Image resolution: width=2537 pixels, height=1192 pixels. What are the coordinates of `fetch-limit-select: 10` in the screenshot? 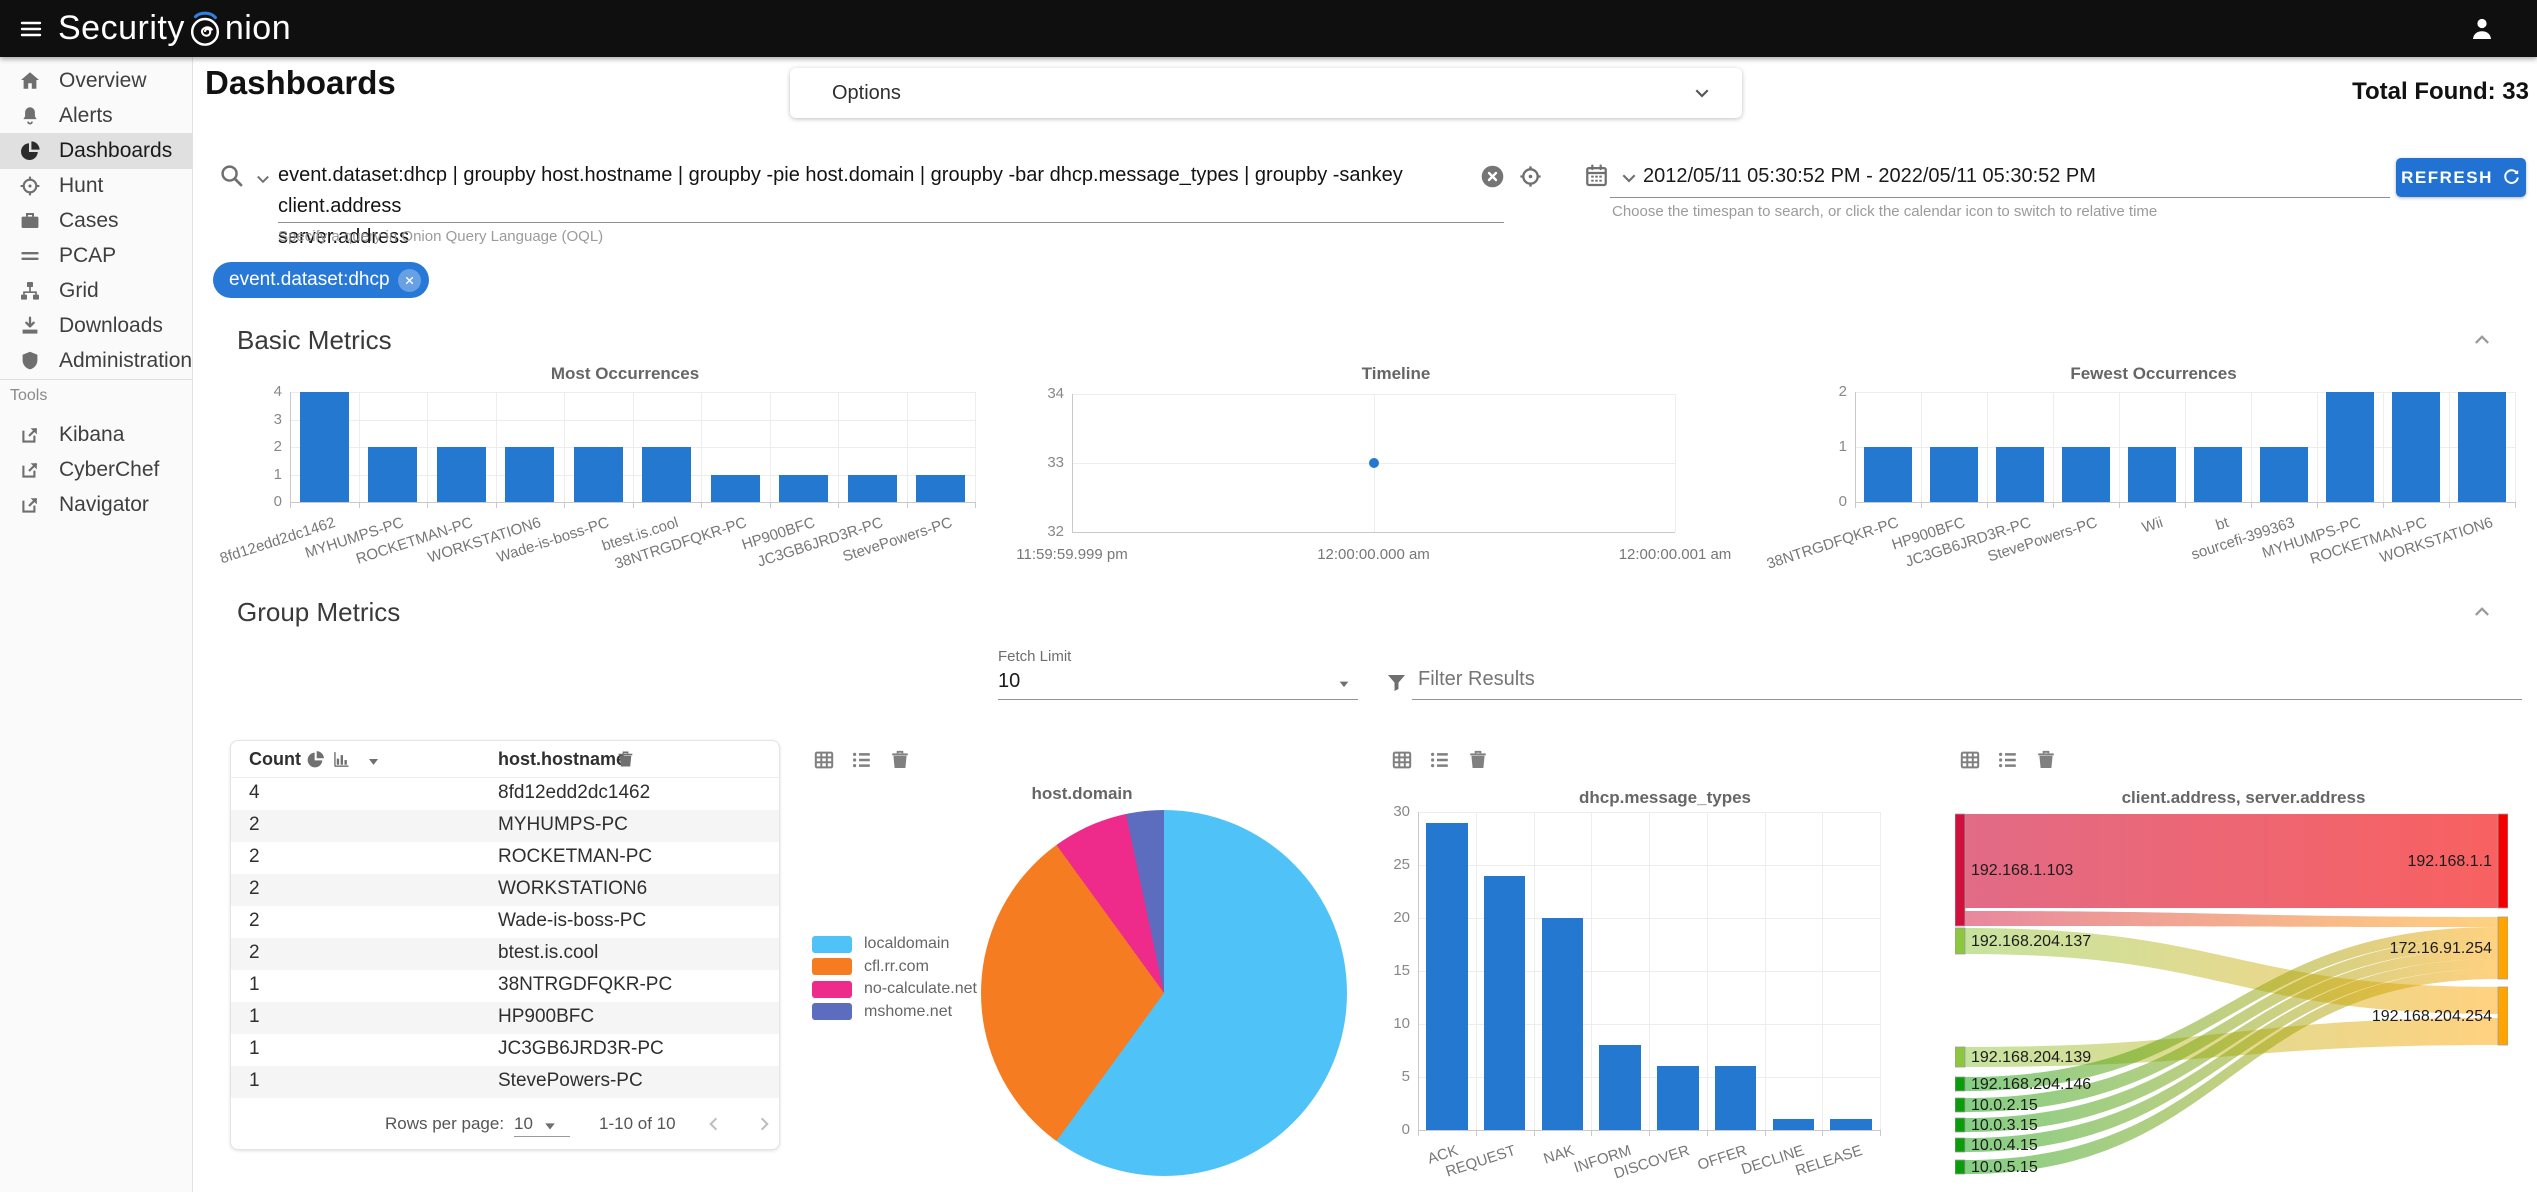 It's located at (1009, 681).